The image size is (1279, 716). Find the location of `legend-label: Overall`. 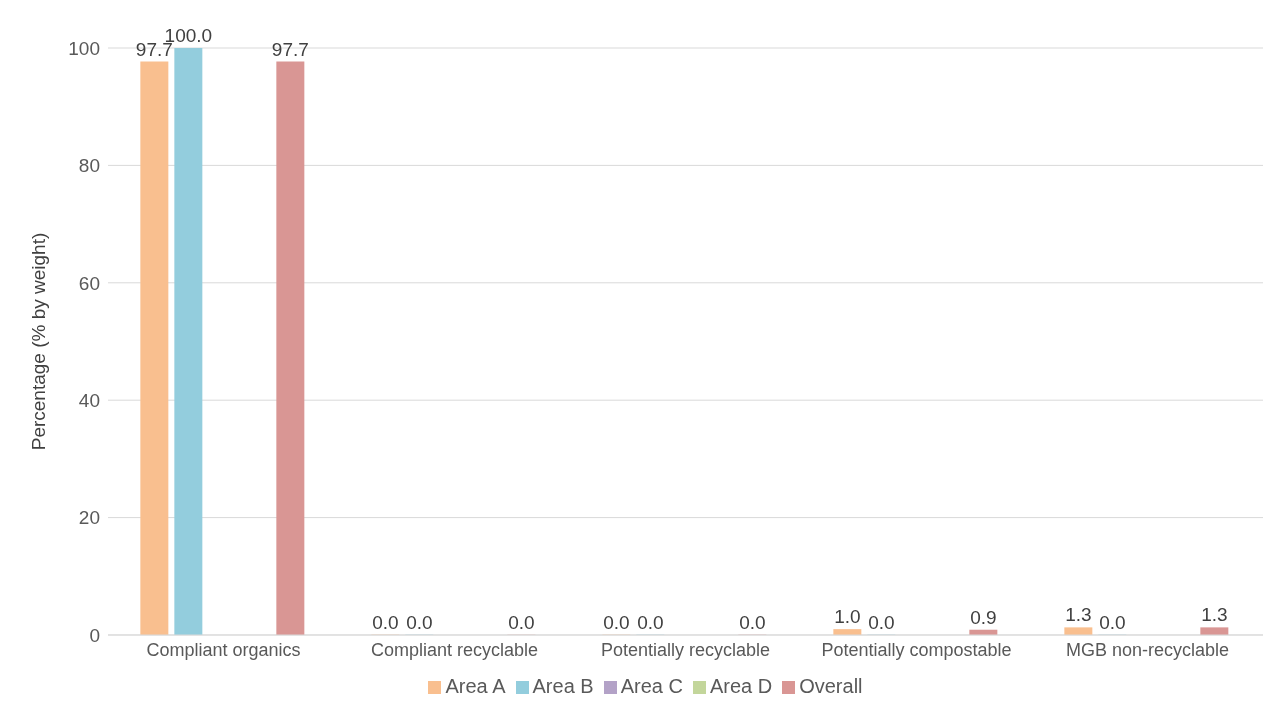

legend-label: Overall is located at coordinates (831, 686).